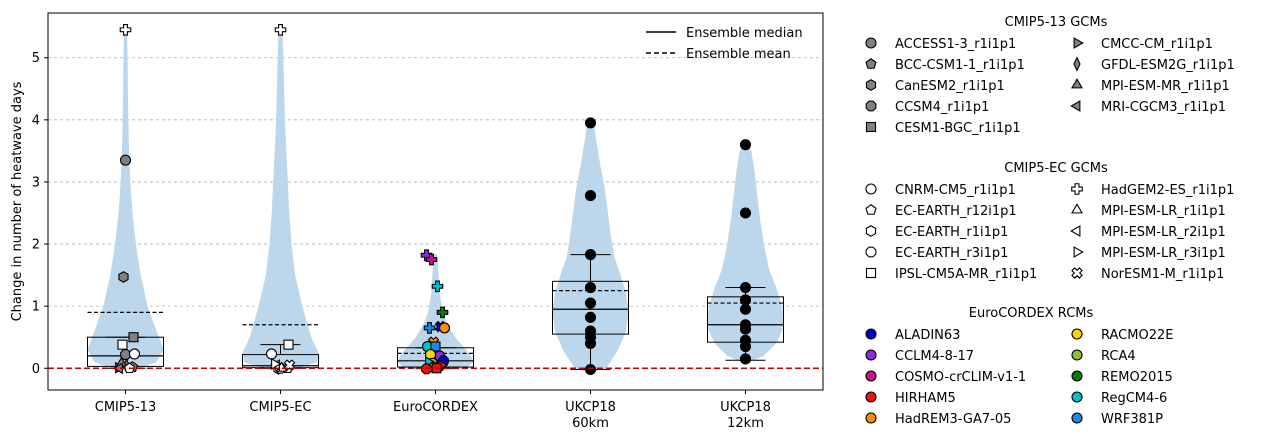  Describe the element at coordinates (1132, 419) in the screenshot. I see `legend-entry-label: WRF381P` at that location.